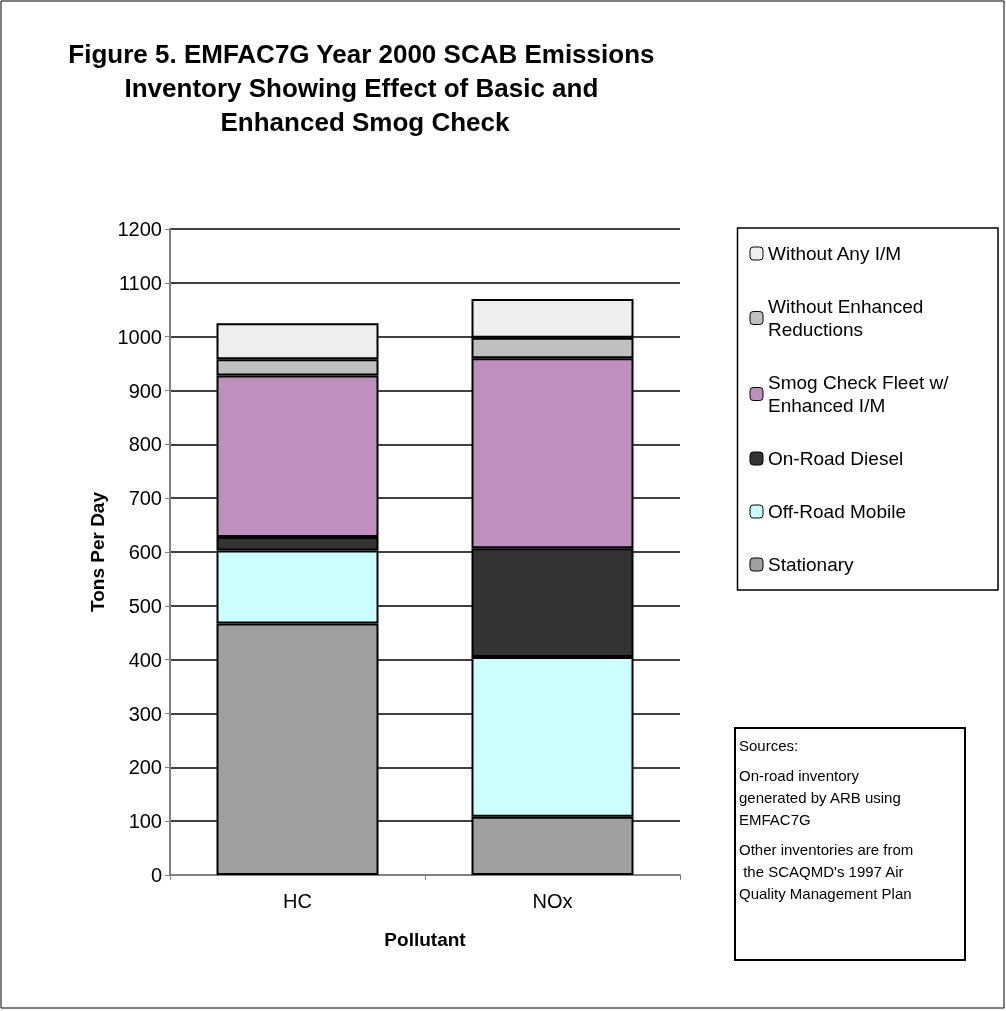  I want to click on x-tick-label: HC, so click(297, 901).